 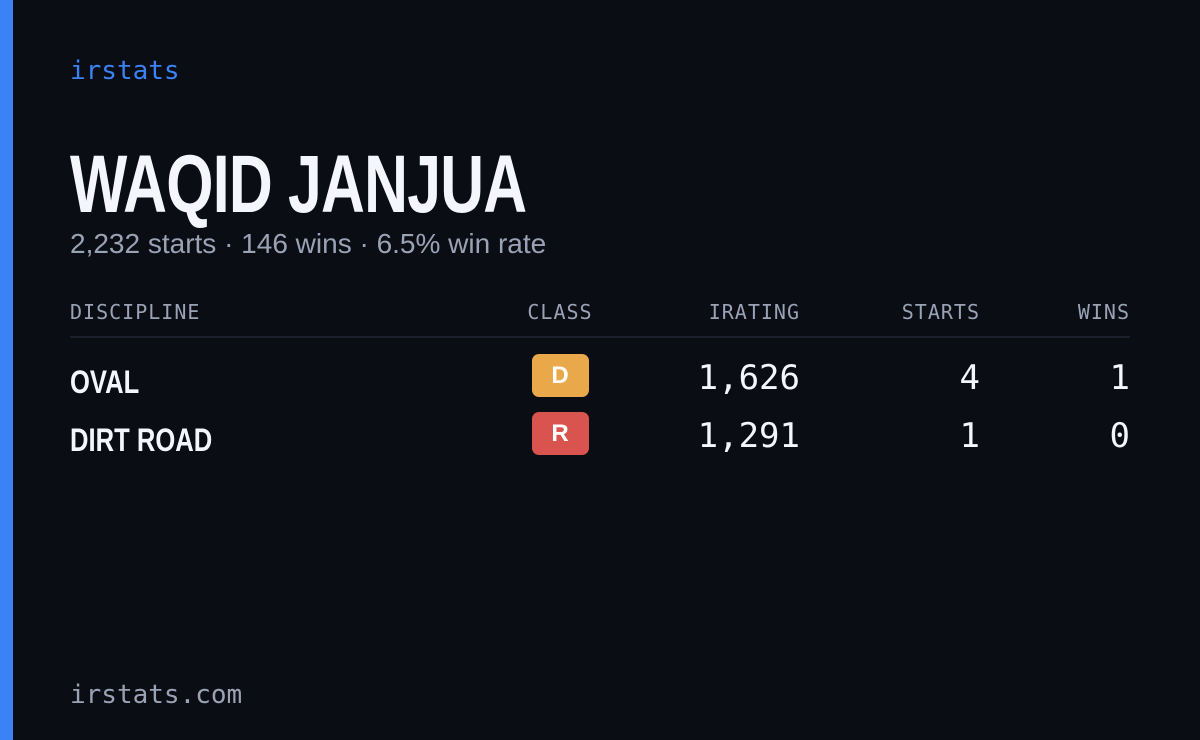 What do you see at coordinates (560, 375) in the screenshot?
I see `class-badge: D` at bounding box center [560, 375].